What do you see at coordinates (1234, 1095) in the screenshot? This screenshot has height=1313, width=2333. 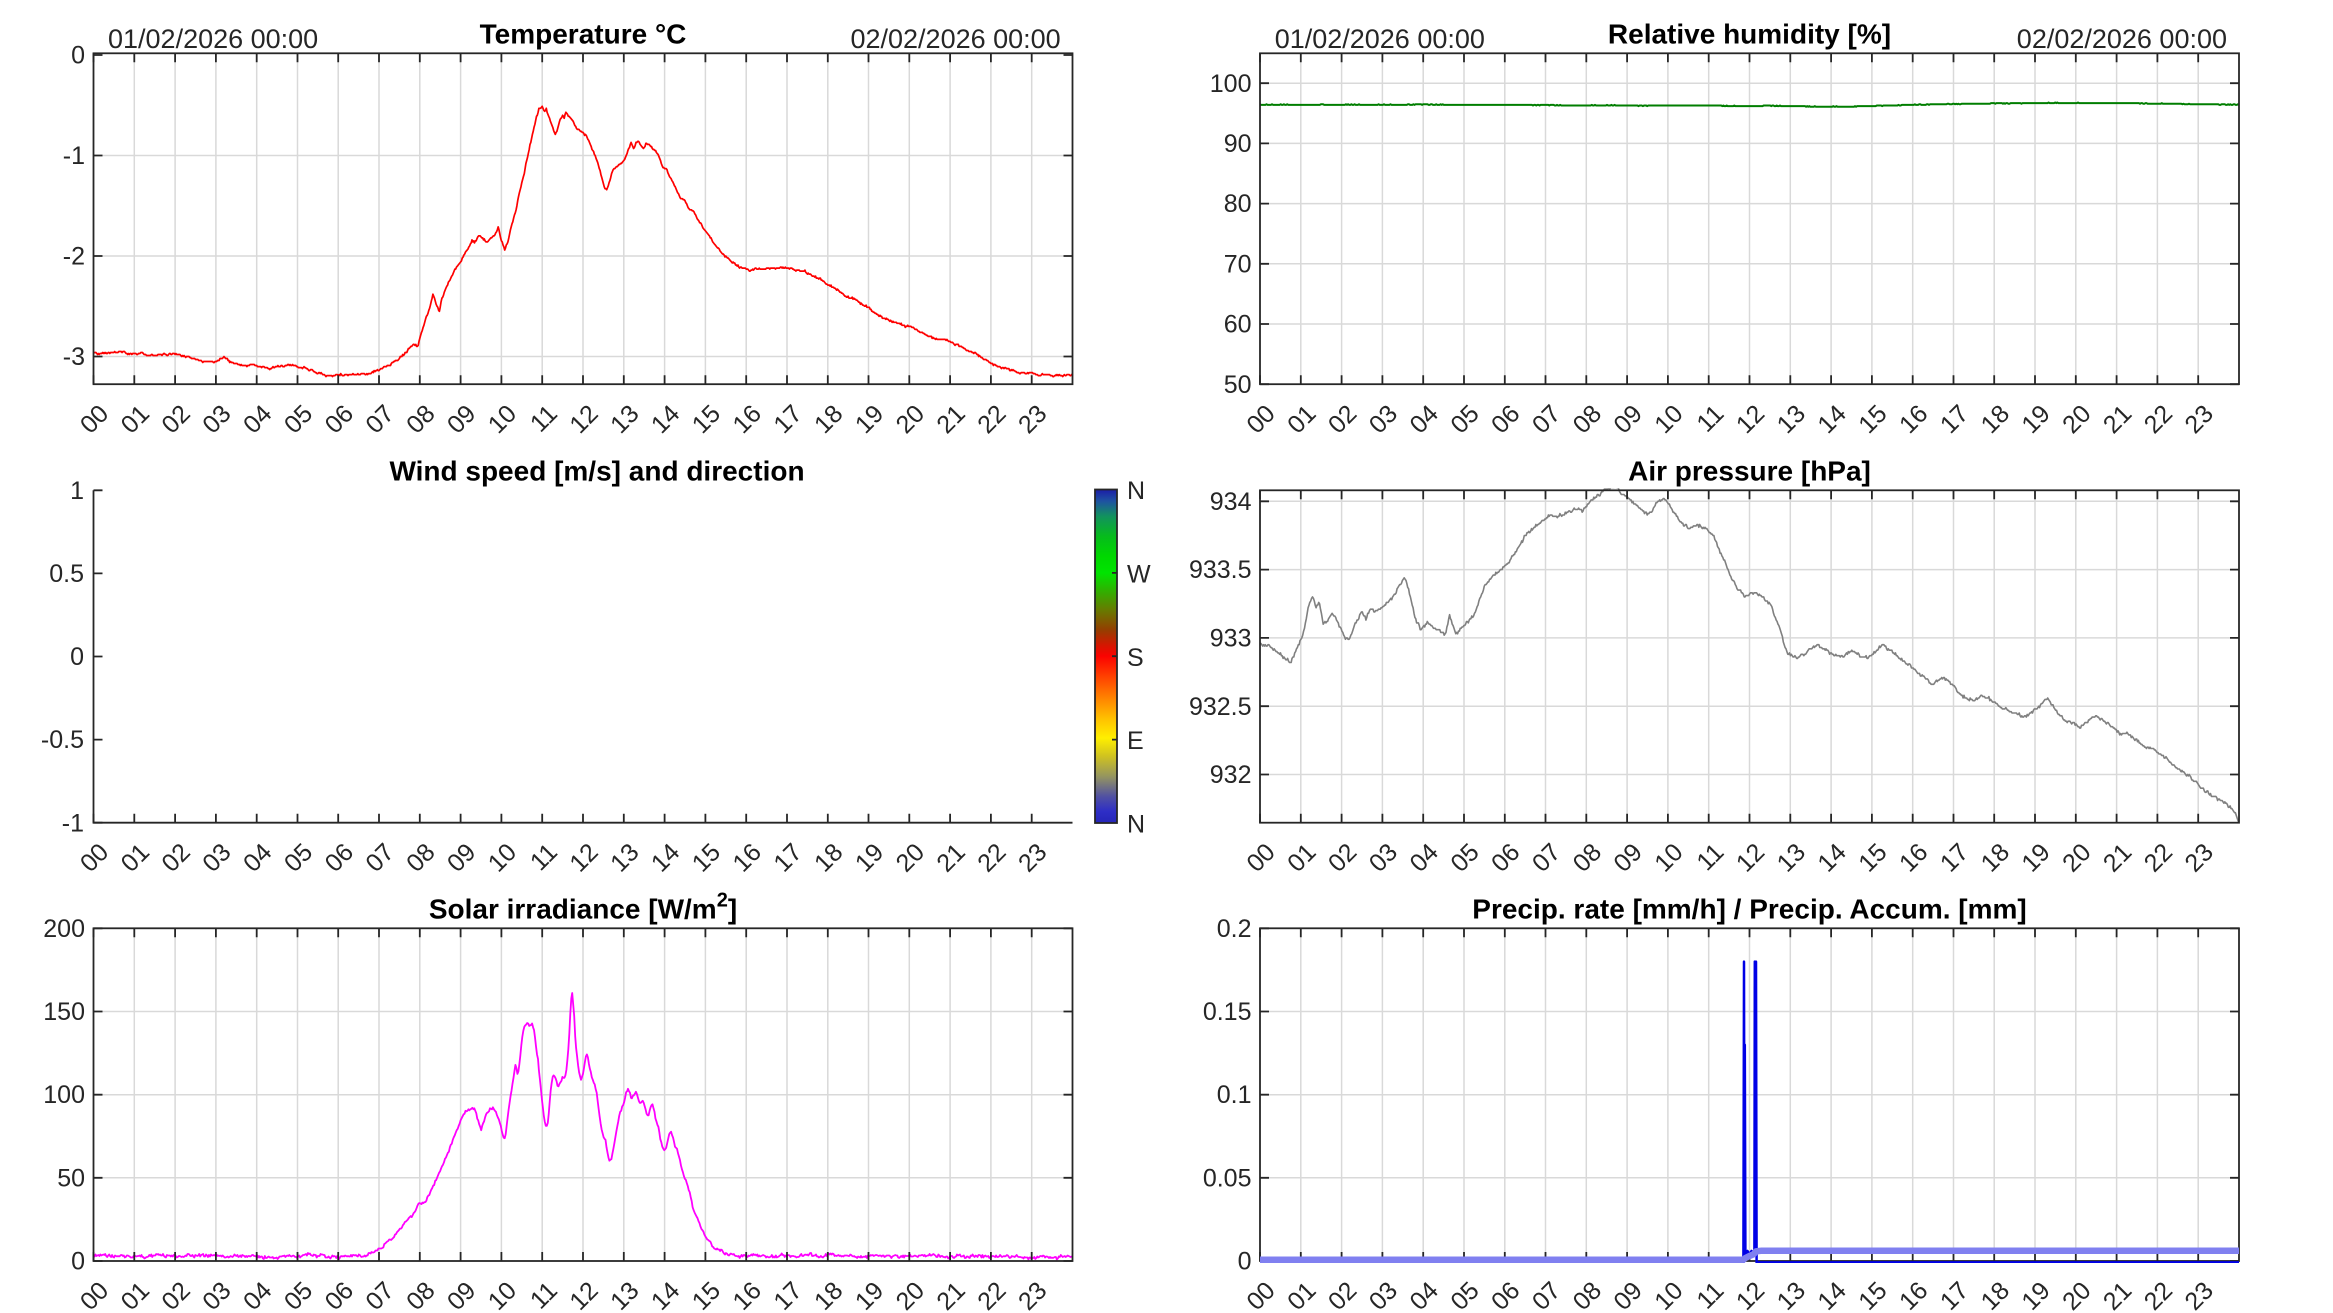 I see `svg-text: 0.1` at bounding box center [1234, 1095].